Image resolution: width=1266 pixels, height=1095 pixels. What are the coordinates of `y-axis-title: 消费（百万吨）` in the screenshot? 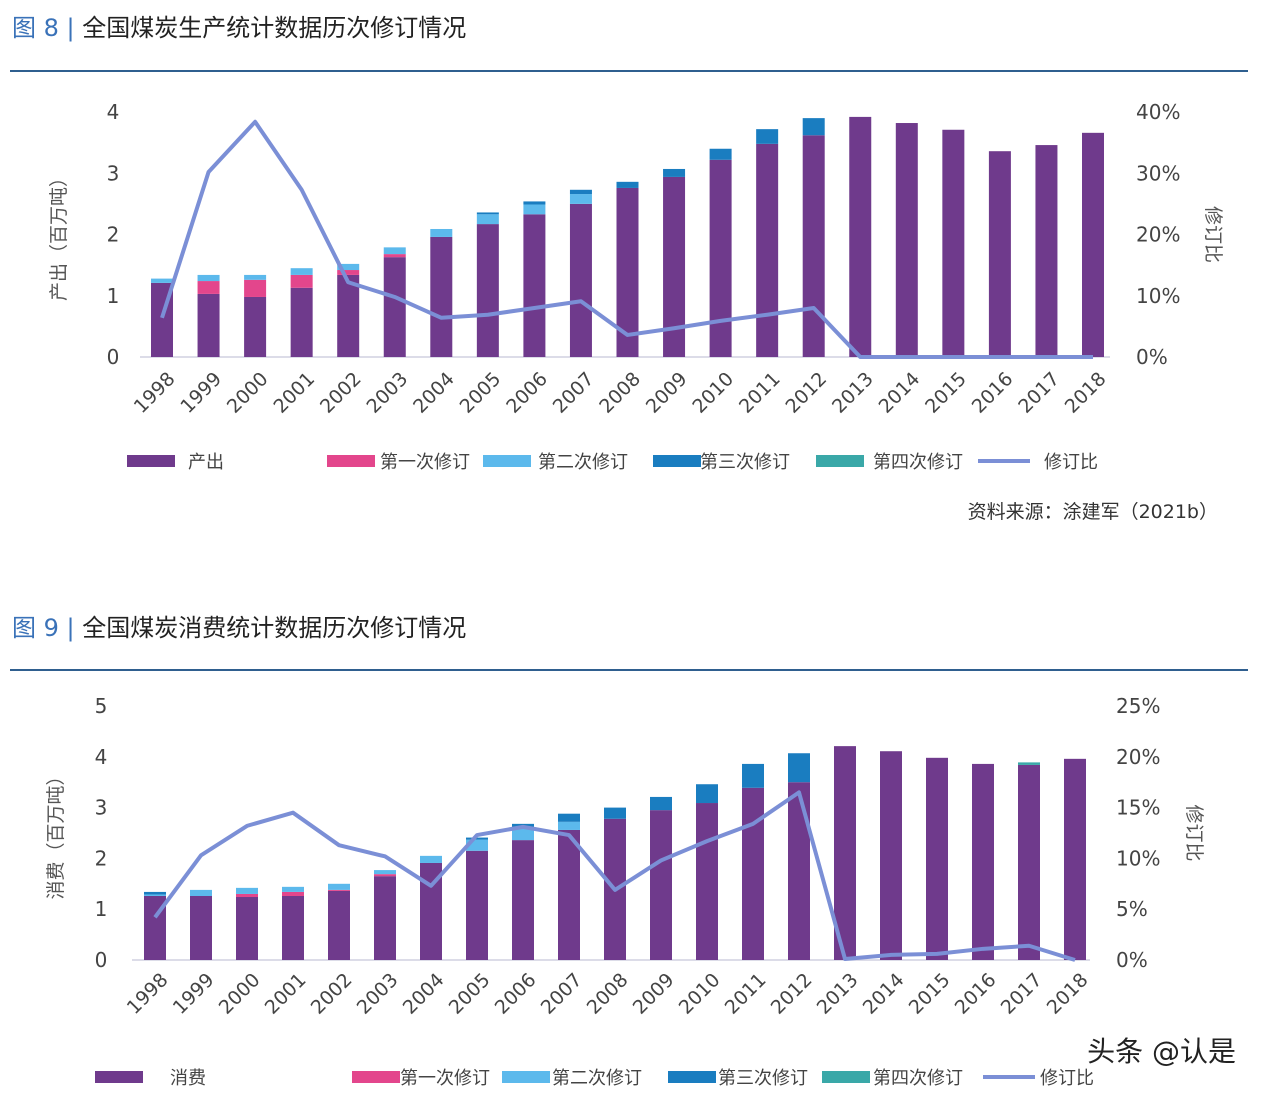 It's located at (56, 832).